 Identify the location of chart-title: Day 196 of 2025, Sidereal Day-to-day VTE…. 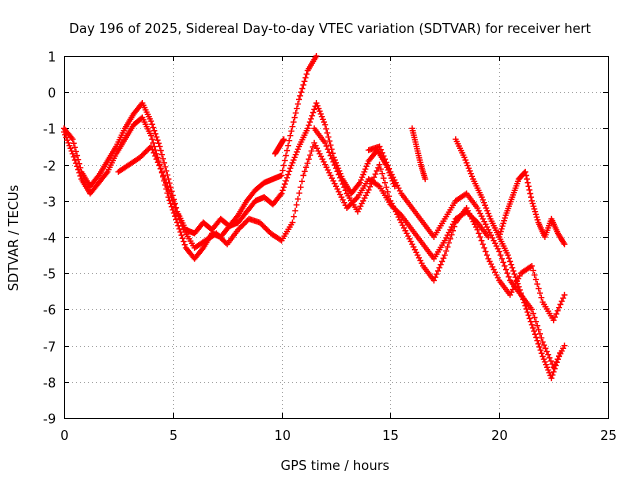
(330, 29).